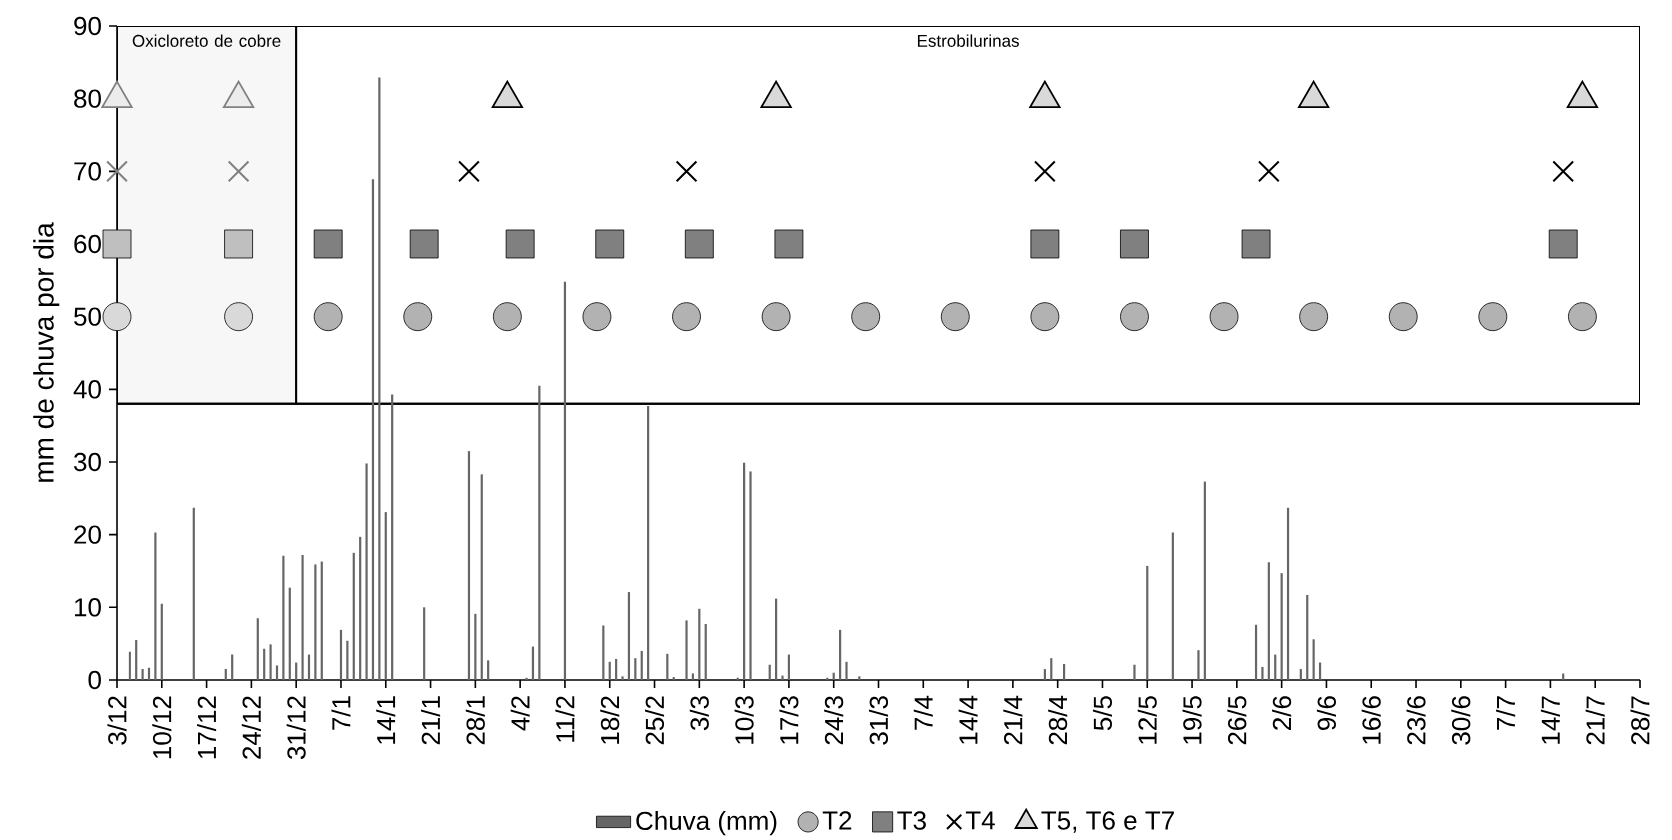 This screenshot has width=1672, height=840. I want to click on x-tick-label: 31/12, so click(296, 728).